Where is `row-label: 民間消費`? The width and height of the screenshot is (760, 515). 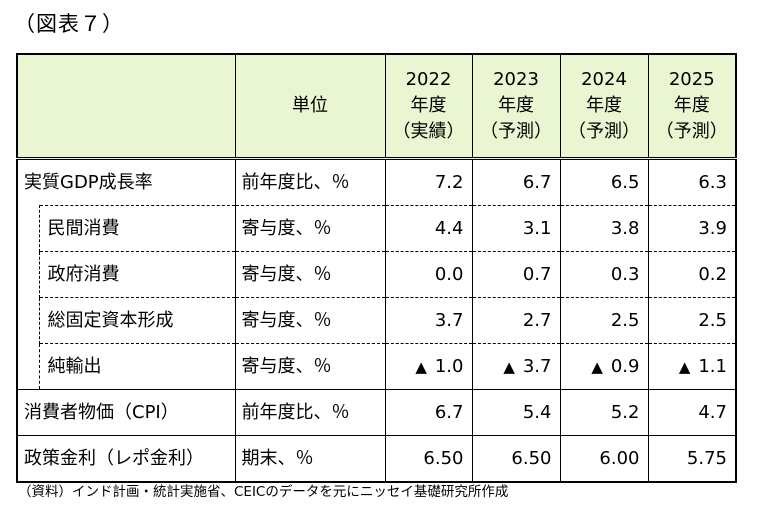
row-label: 民間消費 is located at coordinates (137, 228).